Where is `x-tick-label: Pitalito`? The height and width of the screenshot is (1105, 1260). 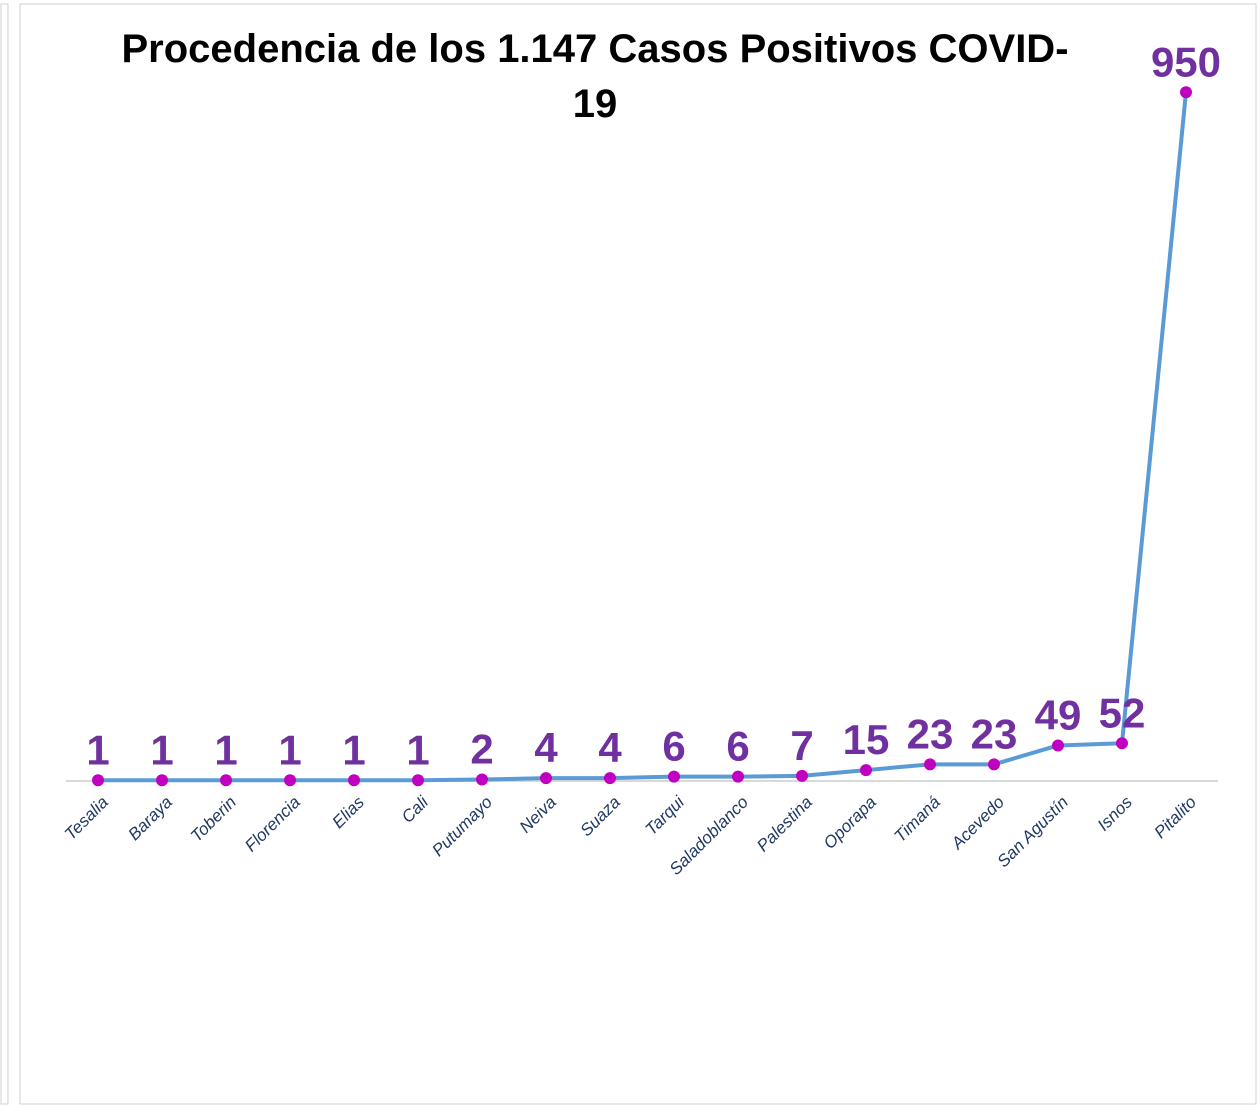 x-tick-label: Pitalito is located at coordinates (1175, 818).